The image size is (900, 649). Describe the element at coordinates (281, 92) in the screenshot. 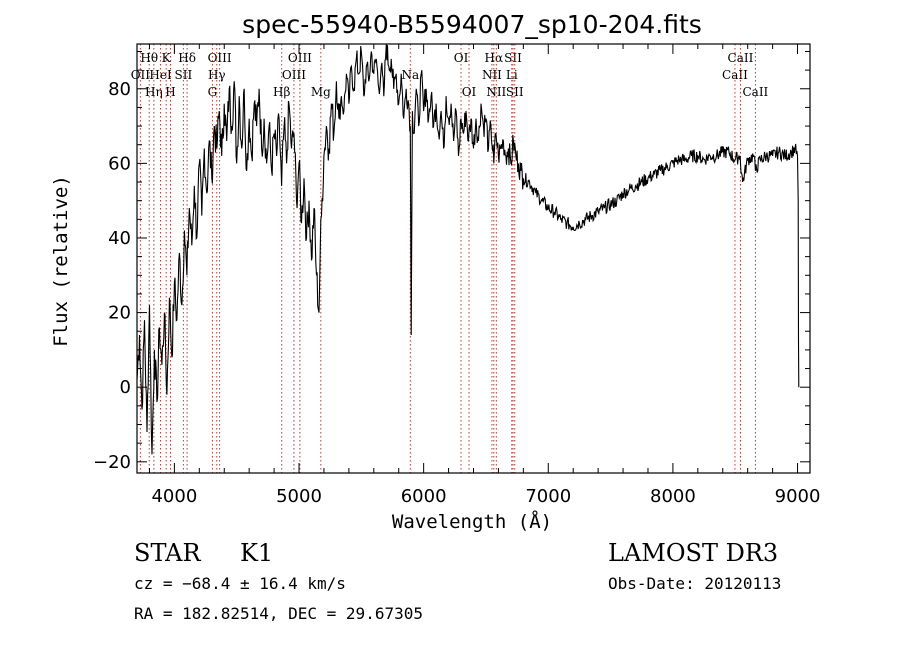

I see `line-marker-label: Hβ` at that location.